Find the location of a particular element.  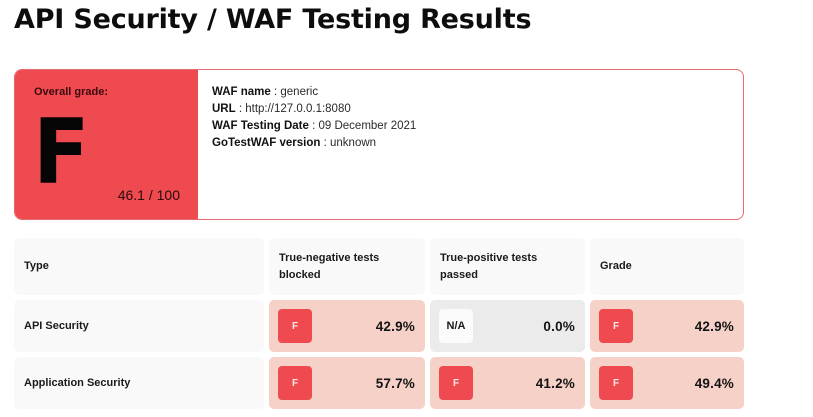

overall-grade-letter: F is located at coordinates (61, 152).